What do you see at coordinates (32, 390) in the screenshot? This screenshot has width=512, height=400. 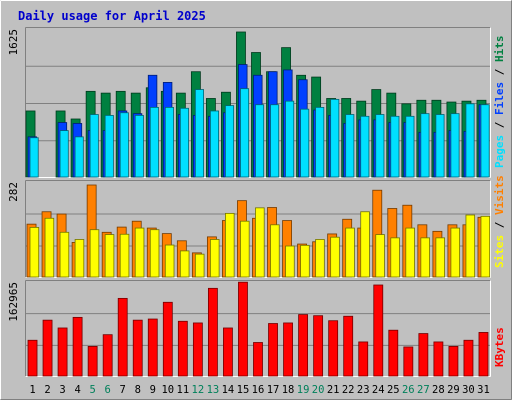 I see `x-tick-label-day-1: 1` at bounding box center [32, 390].